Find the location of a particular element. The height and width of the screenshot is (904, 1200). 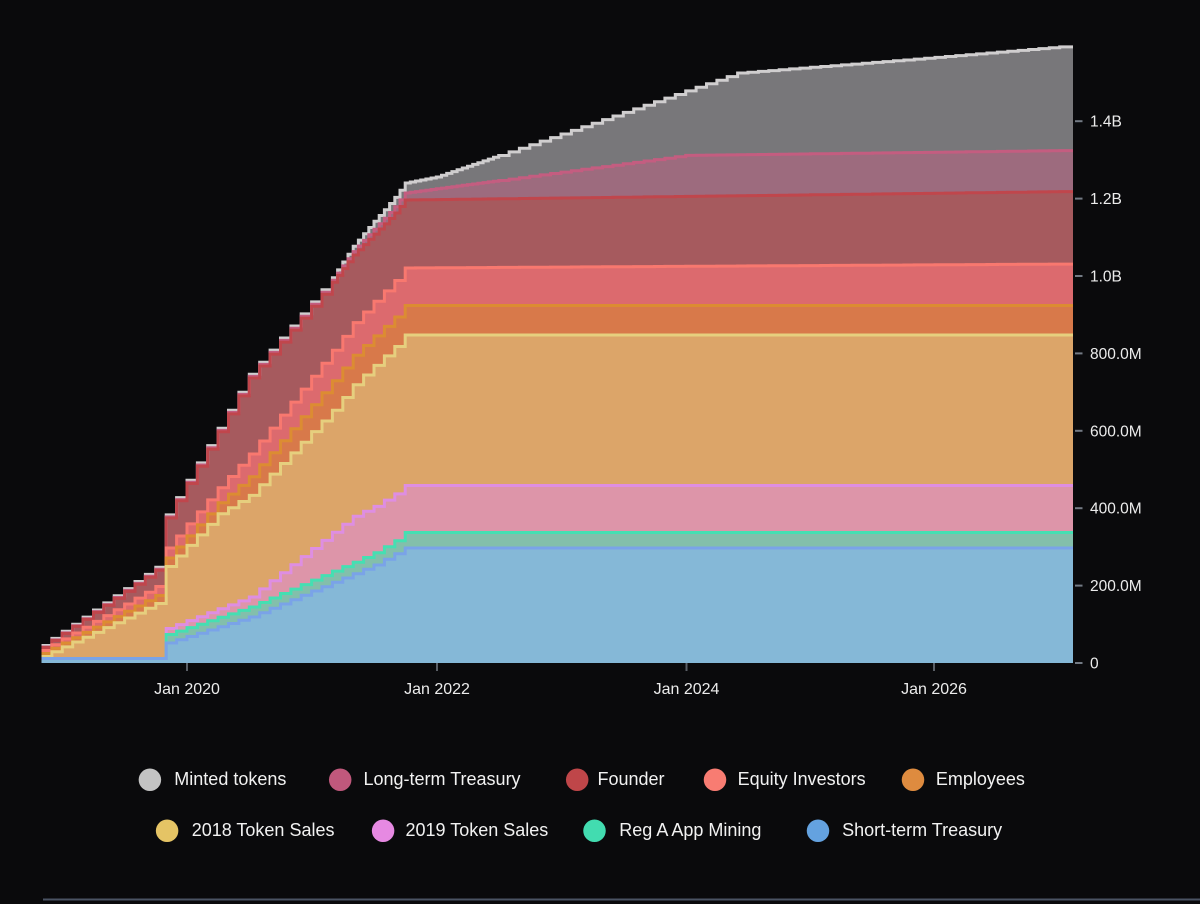

svg-text: Long-term Treasury is located at coordinates (442, 779).